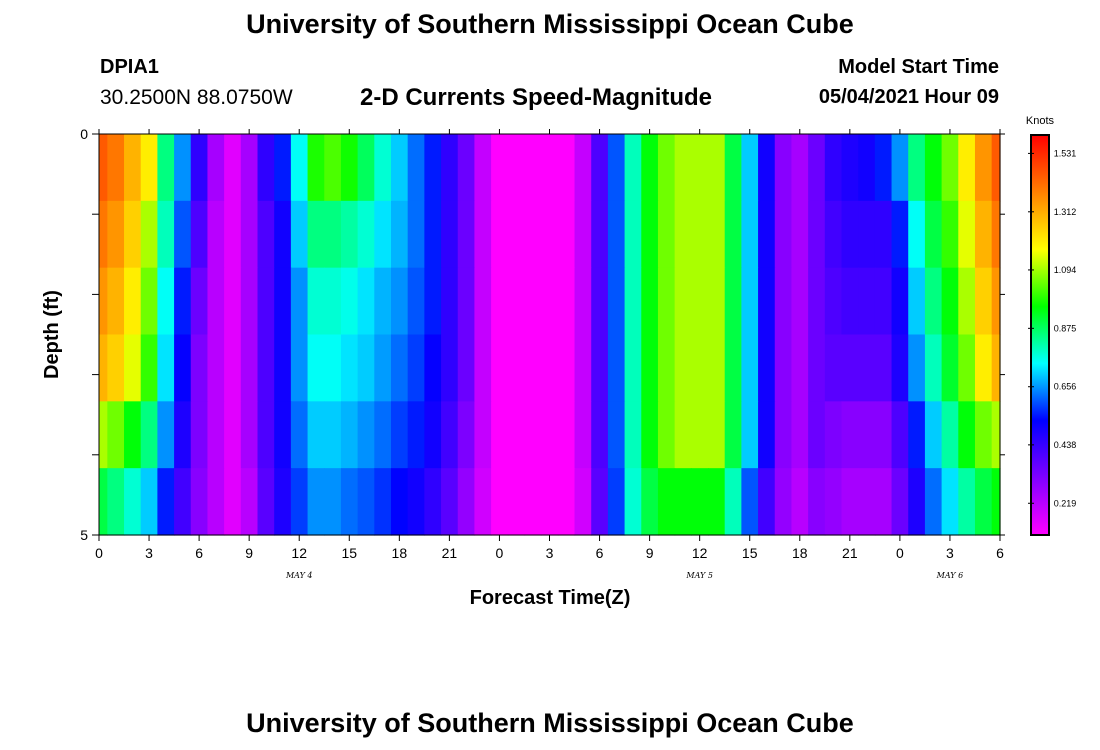  What do you see at coordinates (650, 553) in the screenshot?
I see `x-tick-label: 9` at bounding box center [650, 553].